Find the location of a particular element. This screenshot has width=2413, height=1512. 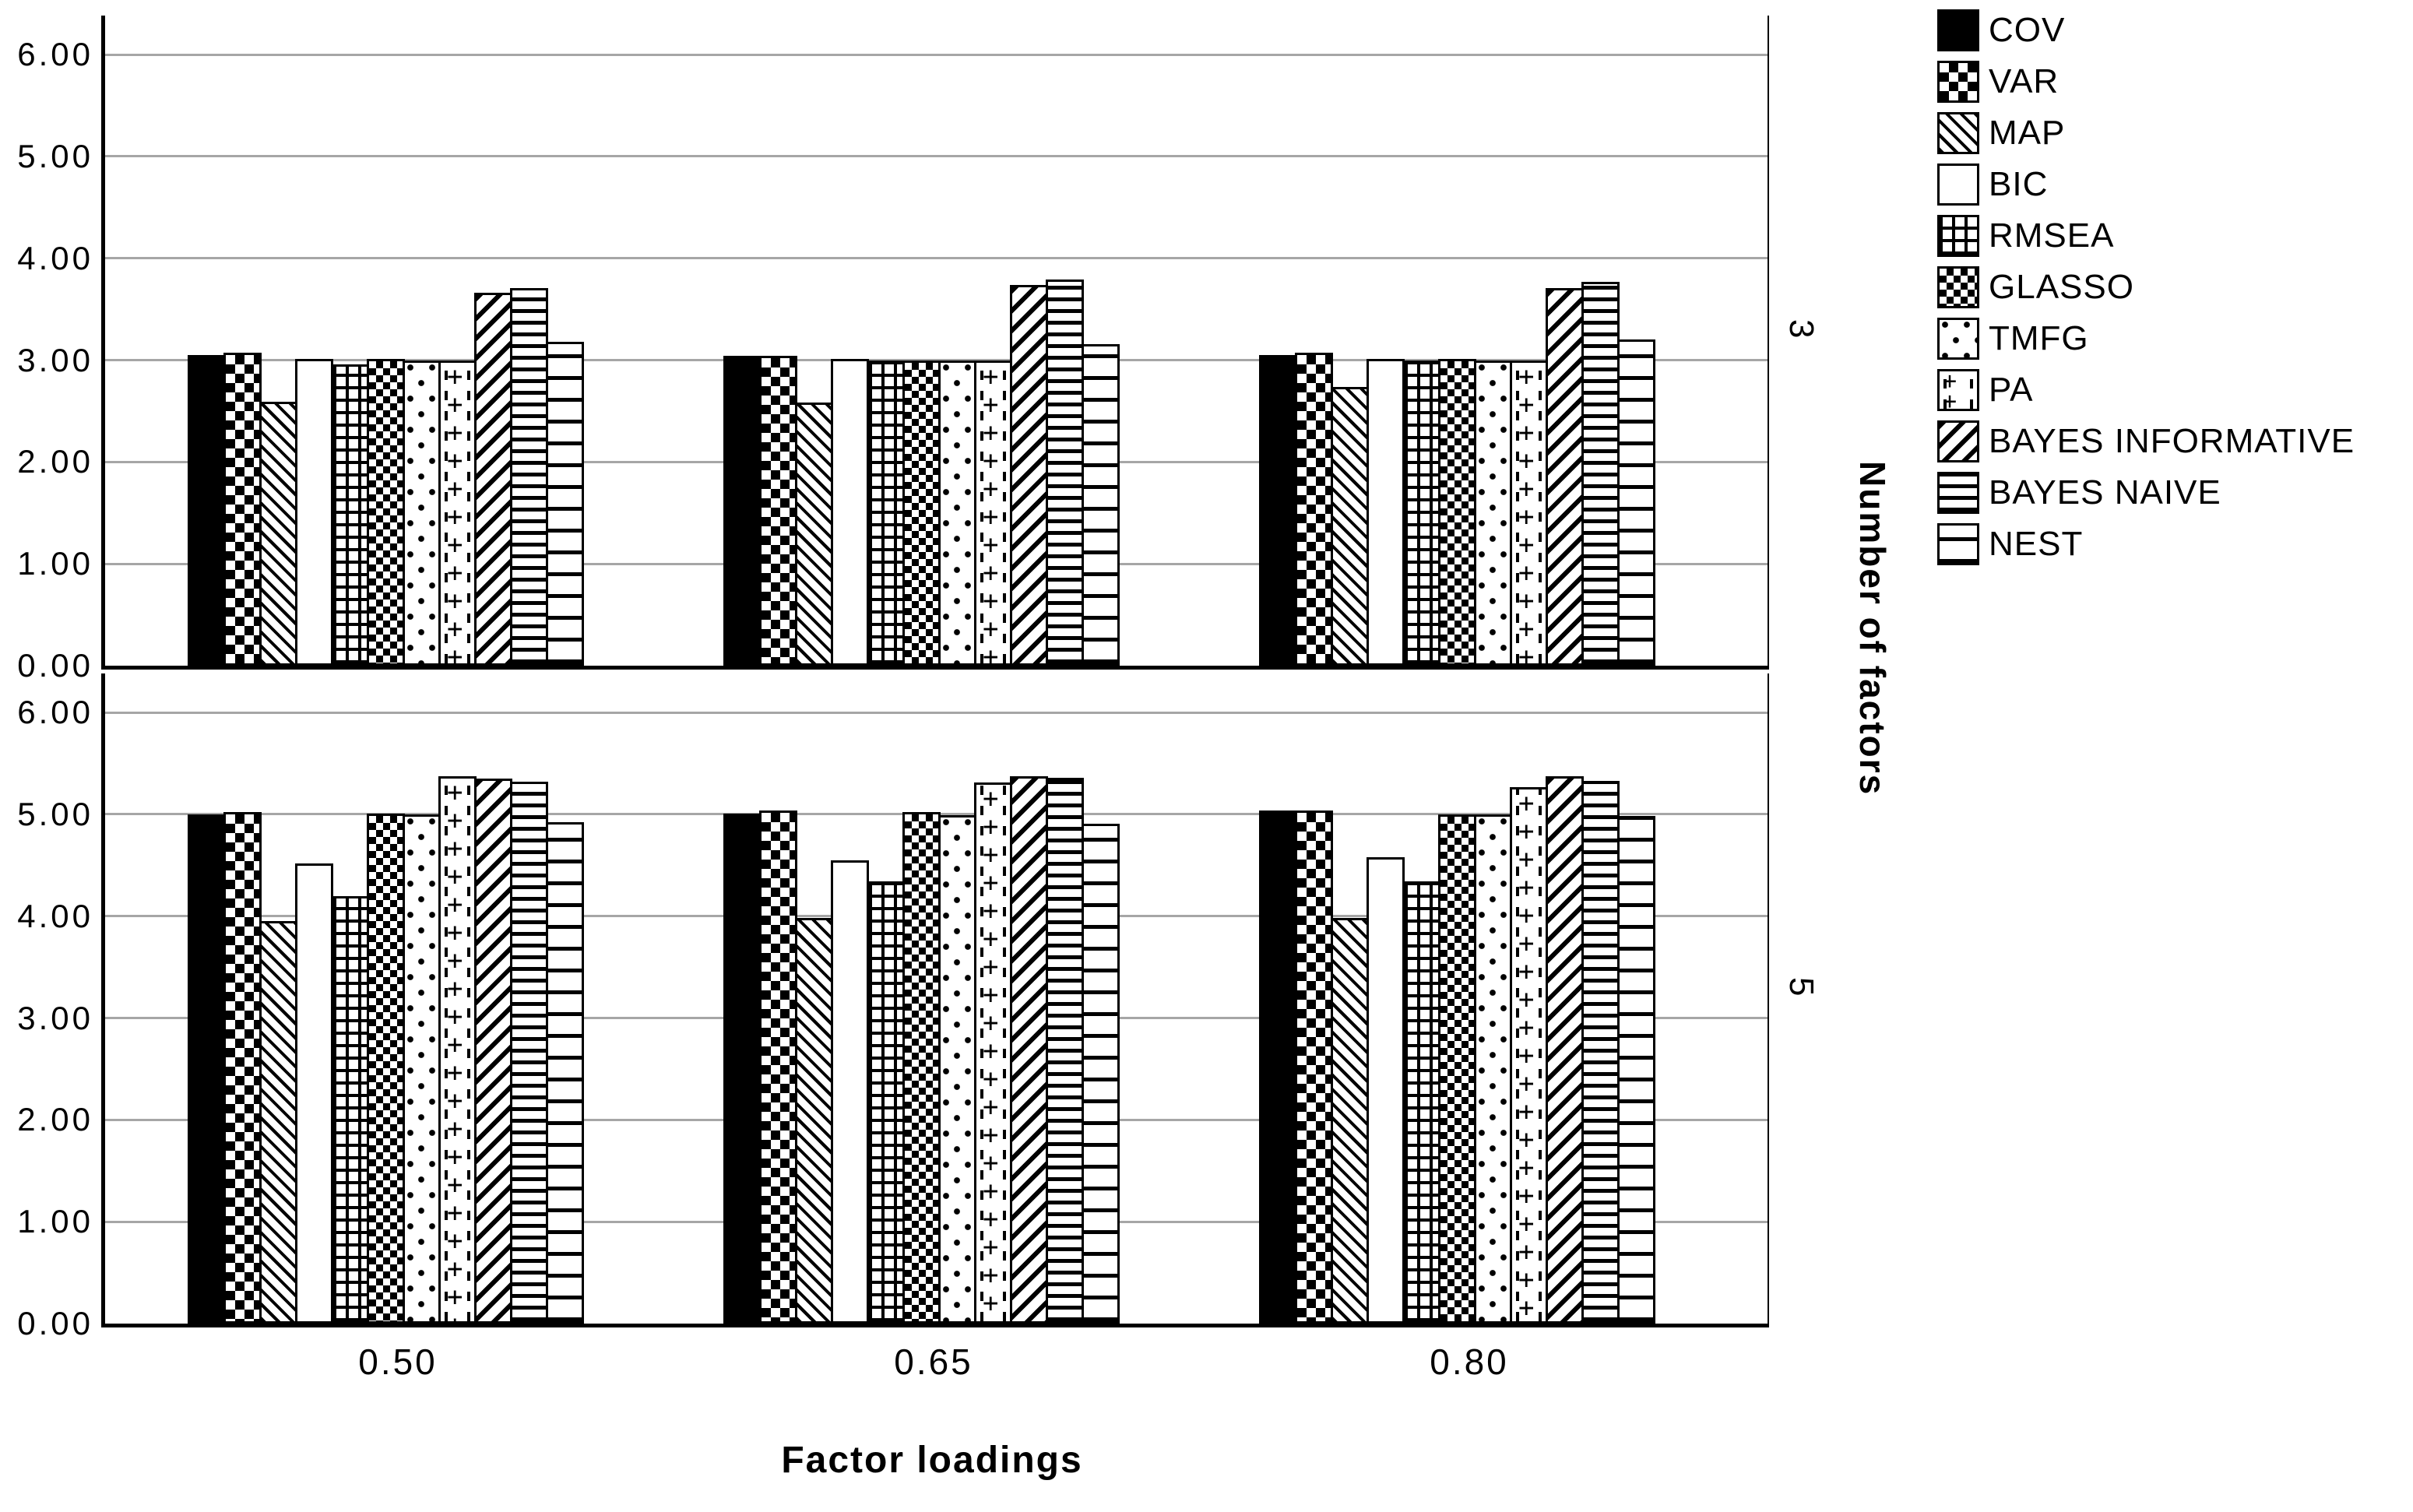

bar-group-0.80 is located at coordinates (1469, 474).